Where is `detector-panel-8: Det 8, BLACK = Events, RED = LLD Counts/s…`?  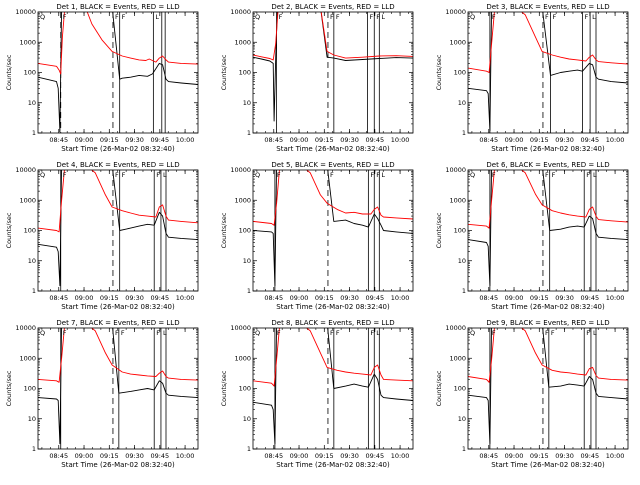
detector-panel-8: Det 8, BLACK = Events, RED = LLD Counts/s… is located at coordinates (317, 394).